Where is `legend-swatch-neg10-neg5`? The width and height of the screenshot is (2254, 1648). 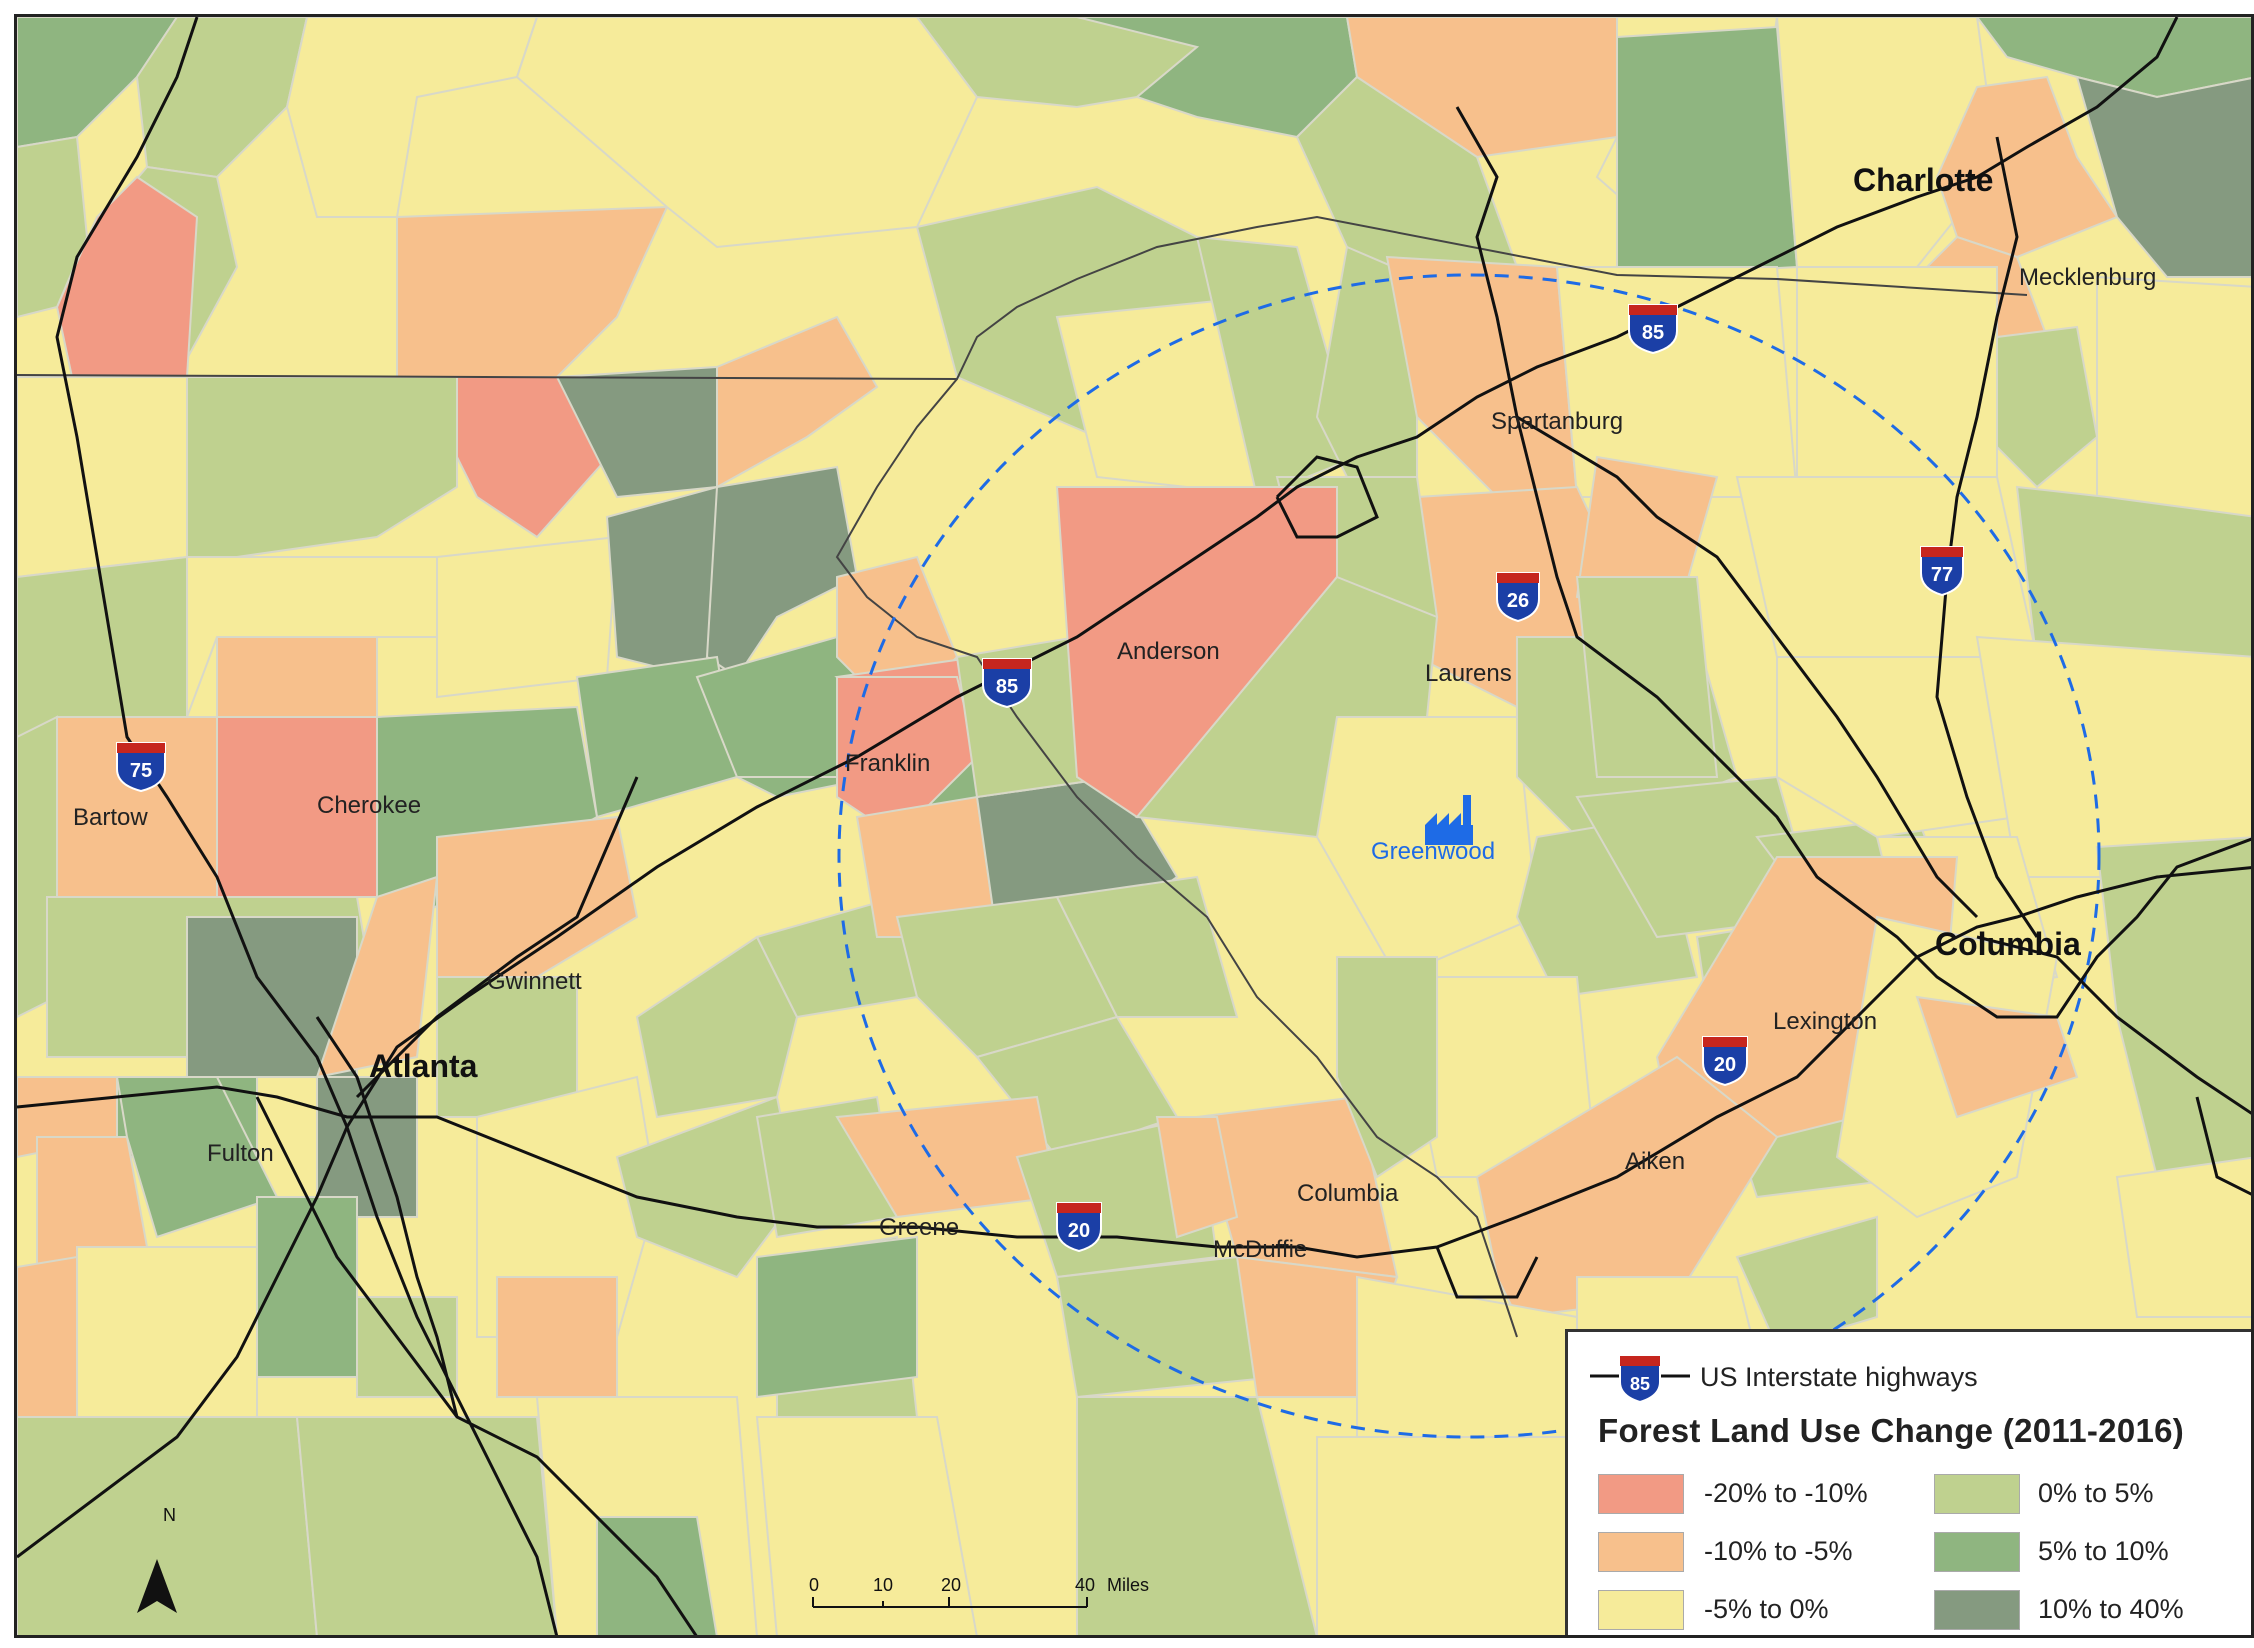
legend-swatch-neg10-neg5 is located at coordinates (1641, 1552).